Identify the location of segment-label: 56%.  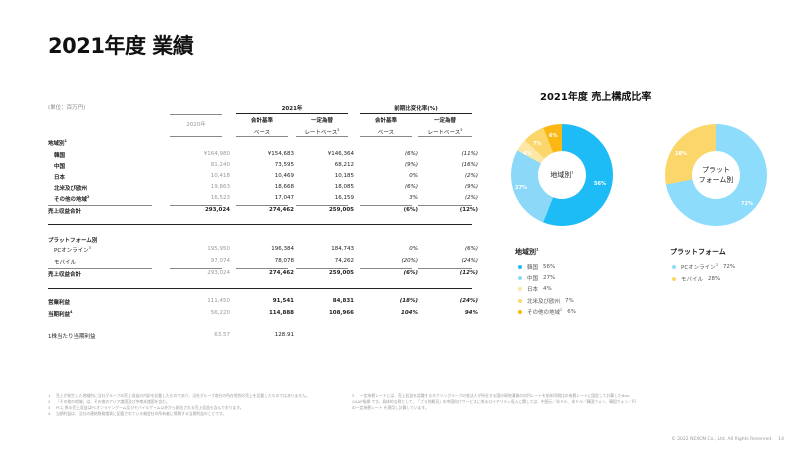
(600, 184).